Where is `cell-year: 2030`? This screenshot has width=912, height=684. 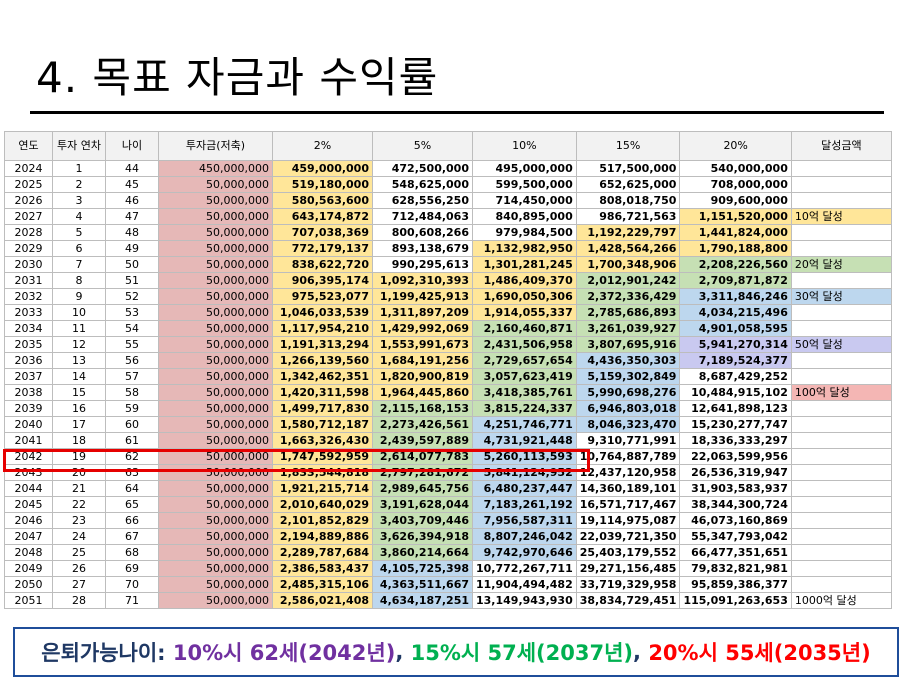
cell-year: 2030 is located at coordinates (28, 264).